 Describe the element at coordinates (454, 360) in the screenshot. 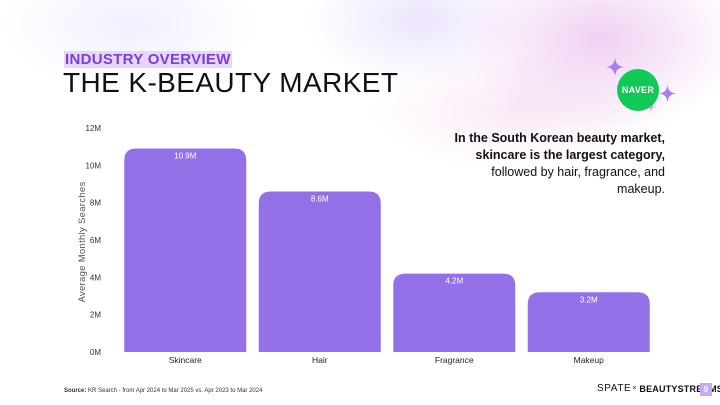

I see `x-tick-label: Fragrance` at that location.